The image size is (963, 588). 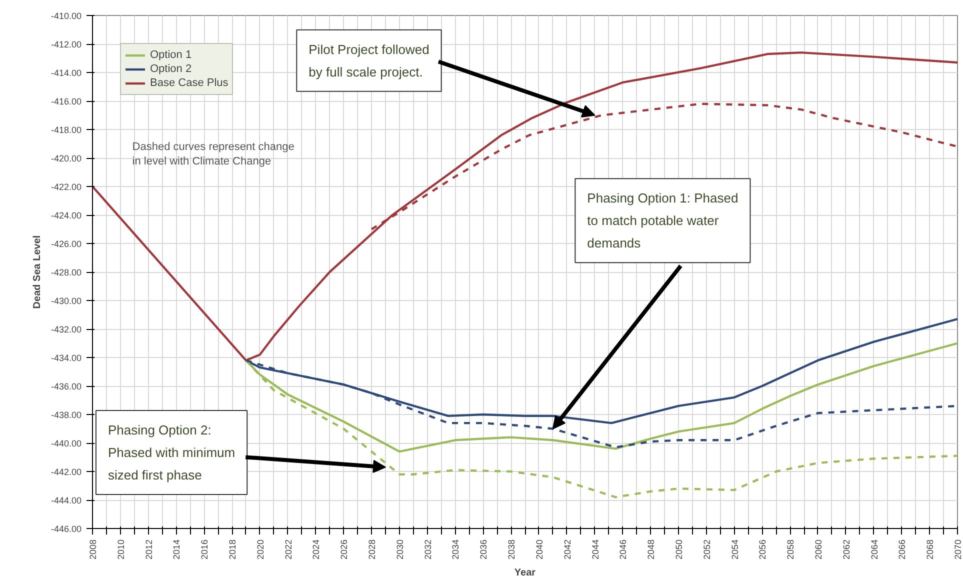 I want to click on x-tick-label: 2058, so click(x=791, y=549).